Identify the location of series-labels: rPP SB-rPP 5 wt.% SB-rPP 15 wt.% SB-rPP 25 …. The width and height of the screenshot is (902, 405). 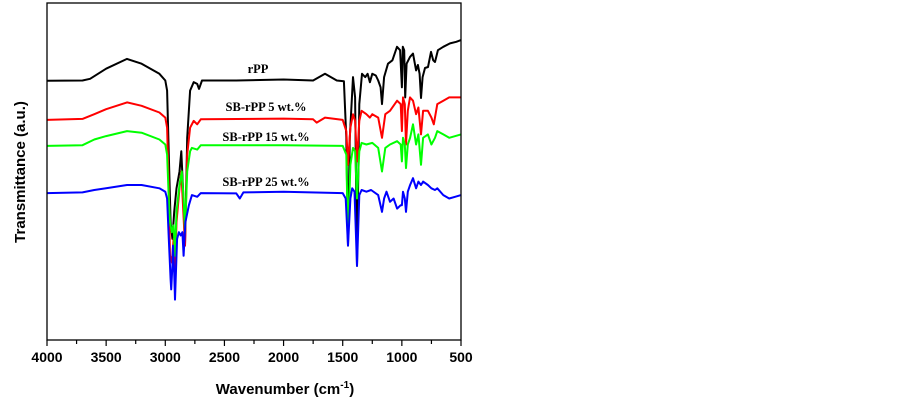
(265, 125).